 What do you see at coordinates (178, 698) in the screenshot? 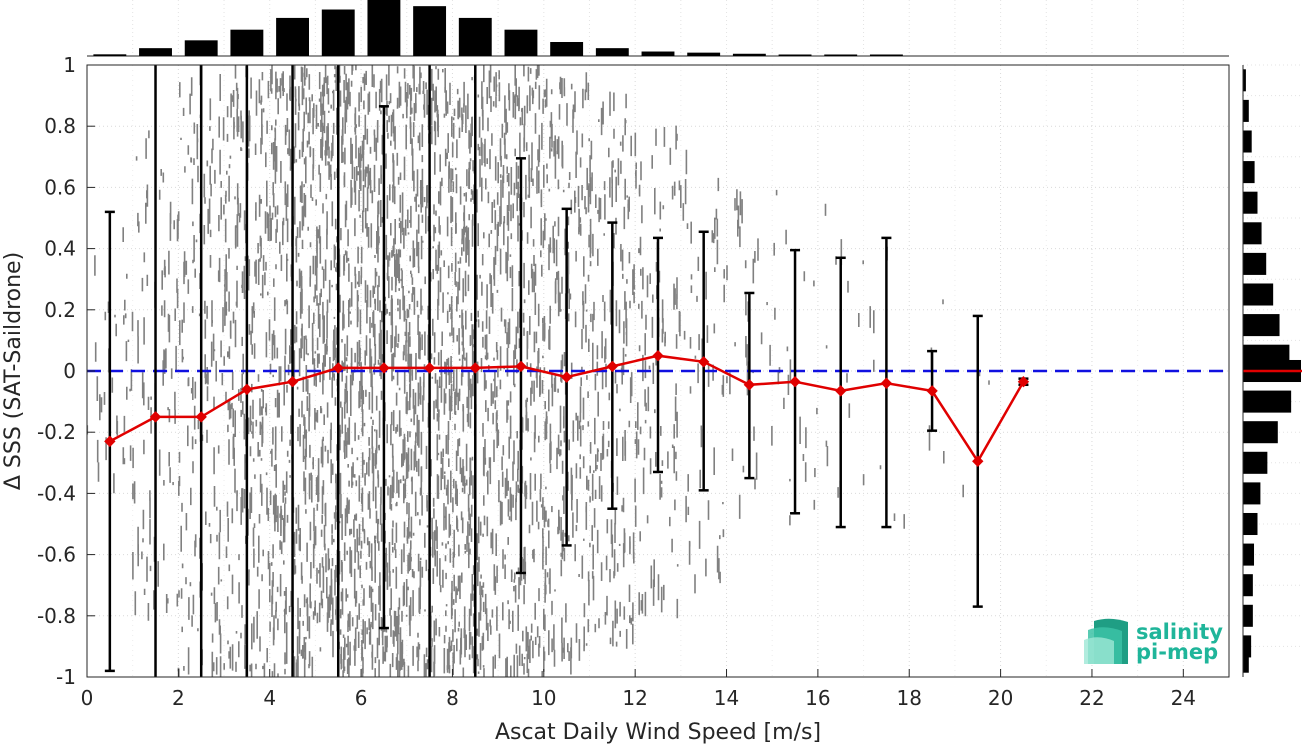
I see `x-tick-label: 2` at bounding box center [178, 698].